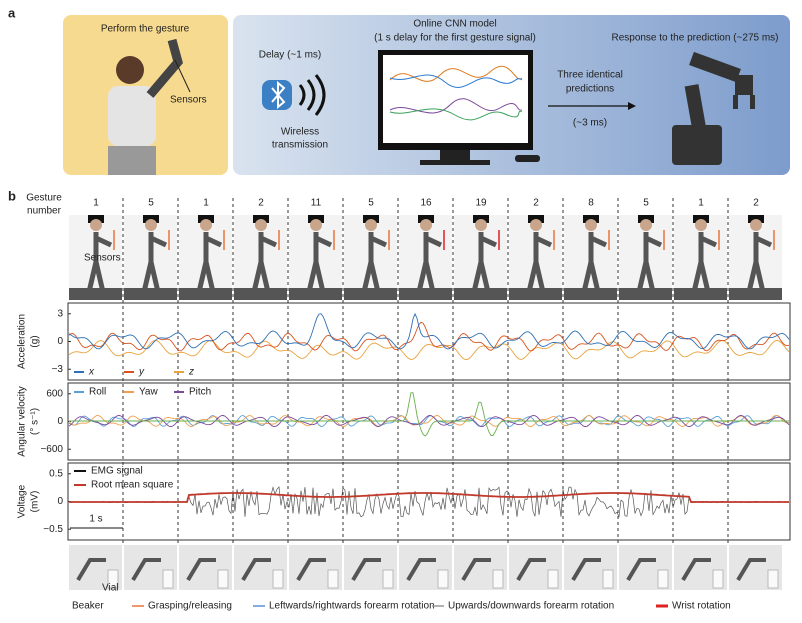 The height and width of the screenshot is (623, 802). I want to click on y-tick-label: −3, so click(58, 369).